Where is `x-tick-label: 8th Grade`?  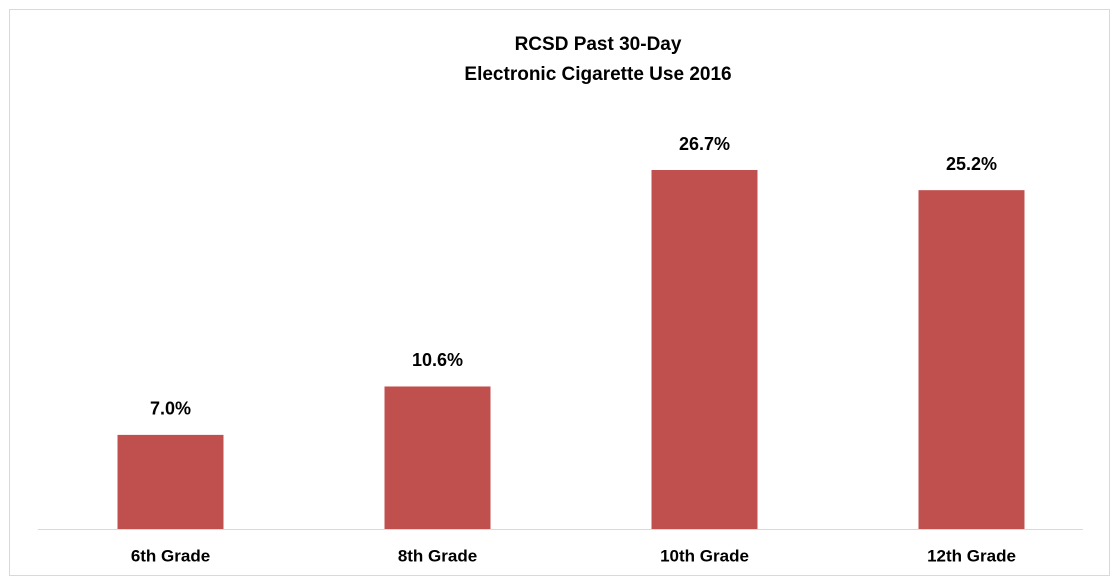
x-tick-label: 8th Grade is located at coordinates (437, 555).